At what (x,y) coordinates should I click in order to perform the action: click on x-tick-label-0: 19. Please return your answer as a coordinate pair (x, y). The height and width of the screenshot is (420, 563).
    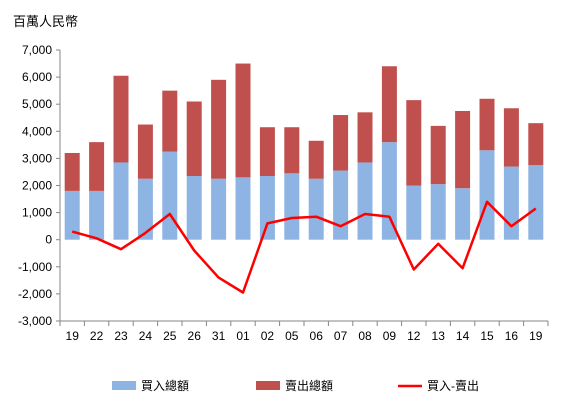
    Looking at the image, I should click on (73, 336).